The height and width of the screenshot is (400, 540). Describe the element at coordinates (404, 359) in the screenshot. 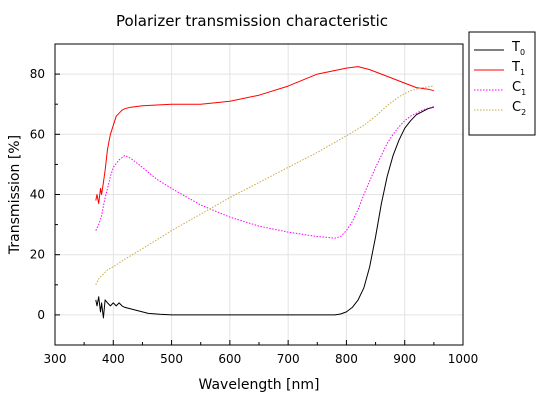

I see `x-tick-label: 900` at that location.